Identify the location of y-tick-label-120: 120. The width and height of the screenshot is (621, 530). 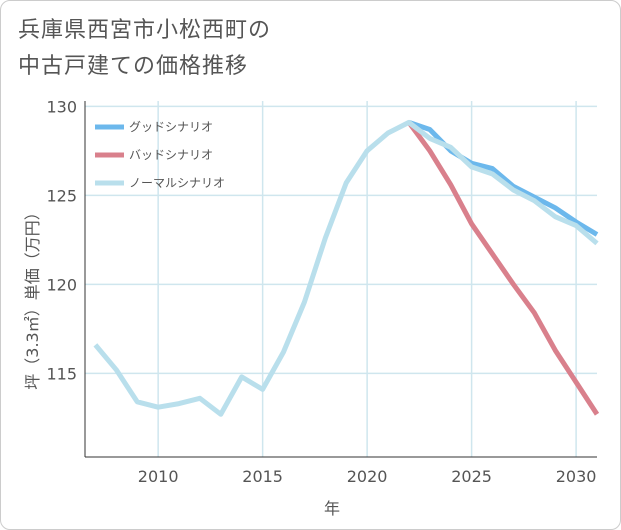
(61, 284).